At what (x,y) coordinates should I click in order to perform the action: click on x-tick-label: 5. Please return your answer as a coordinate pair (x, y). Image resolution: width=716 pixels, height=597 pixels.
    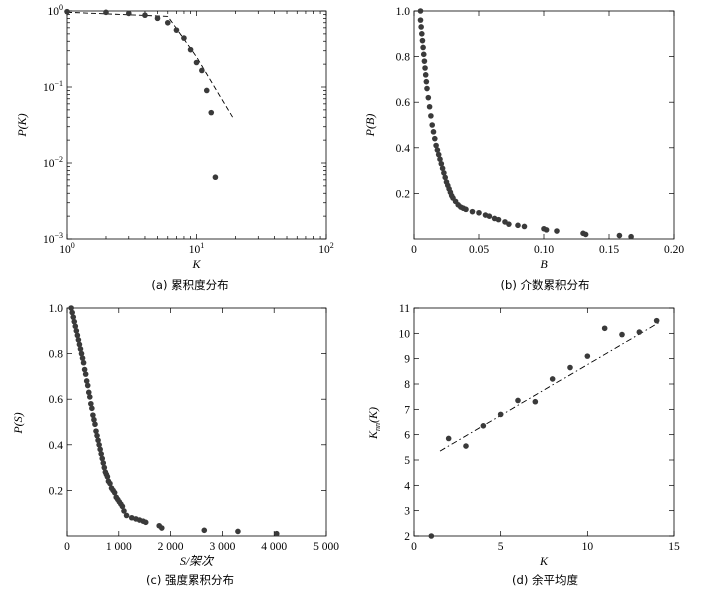
    Looking at the image, I should click on (501, 547).